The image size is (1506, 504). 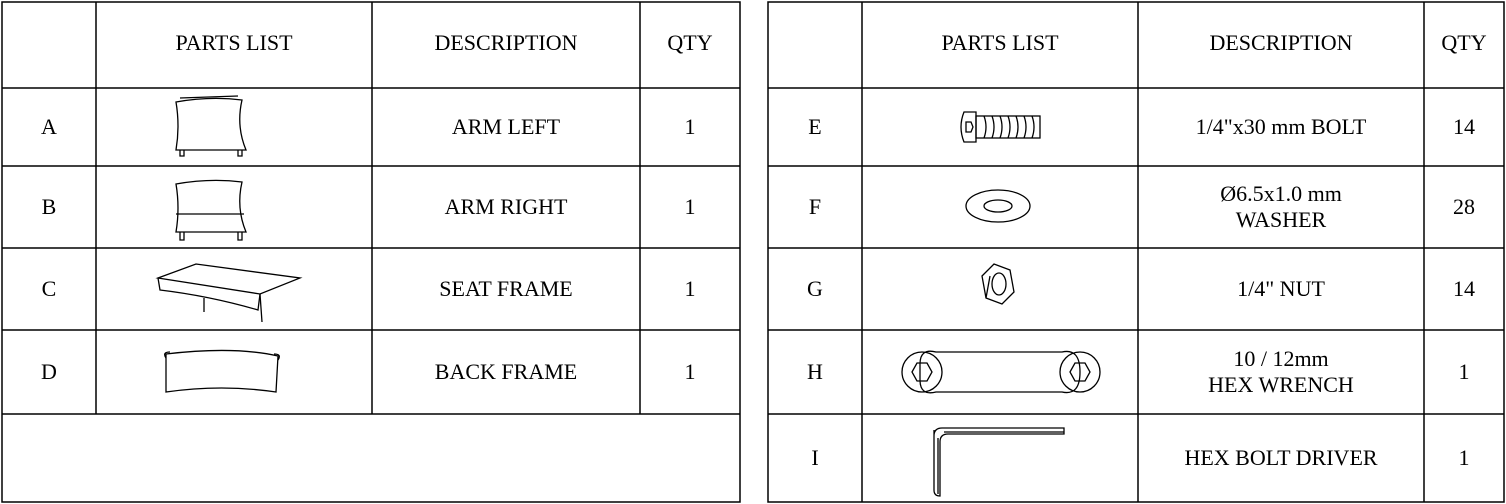 What do you see at coordinates (1464, 206) in the screenshot?
I see `part-qty: 28` at bounding box center [1464, 206].